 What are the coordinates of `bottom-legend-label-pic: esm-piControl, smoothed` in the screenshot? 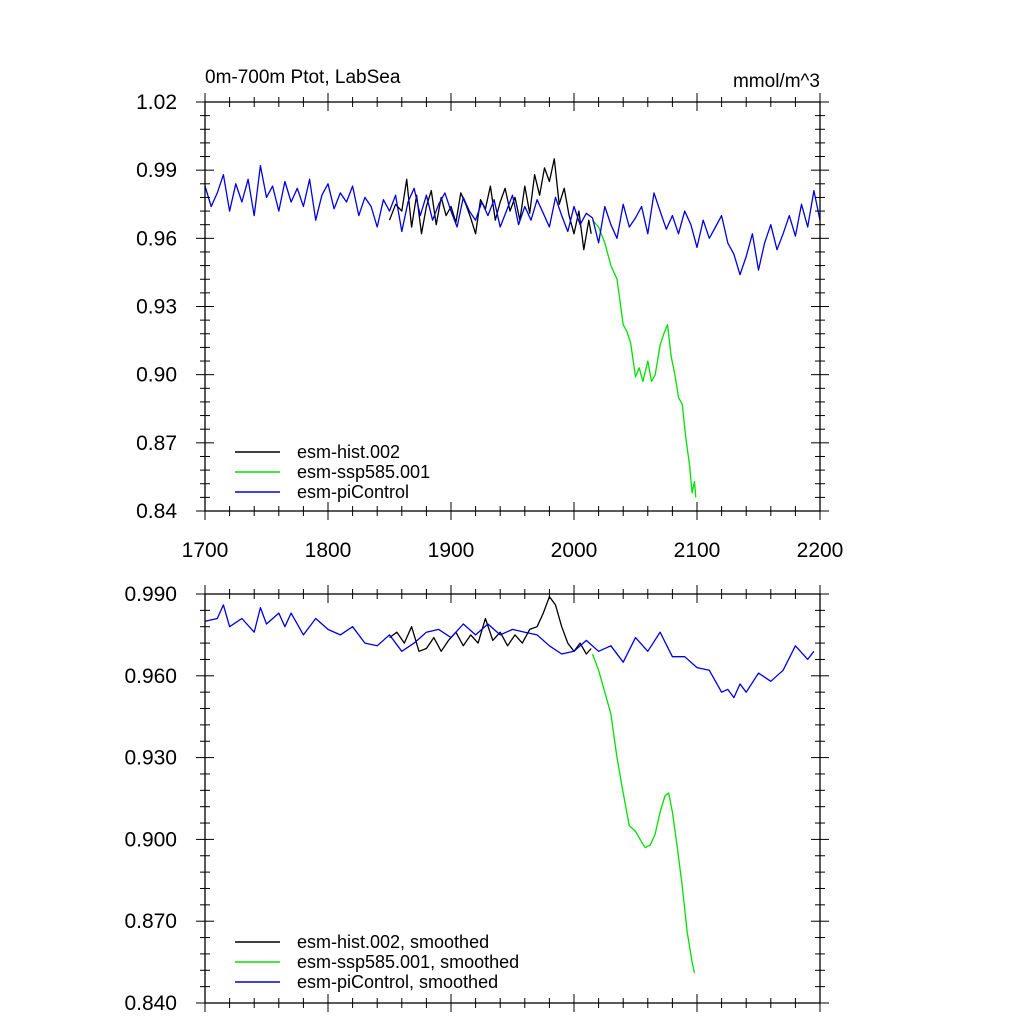 It's located at (397, 982).